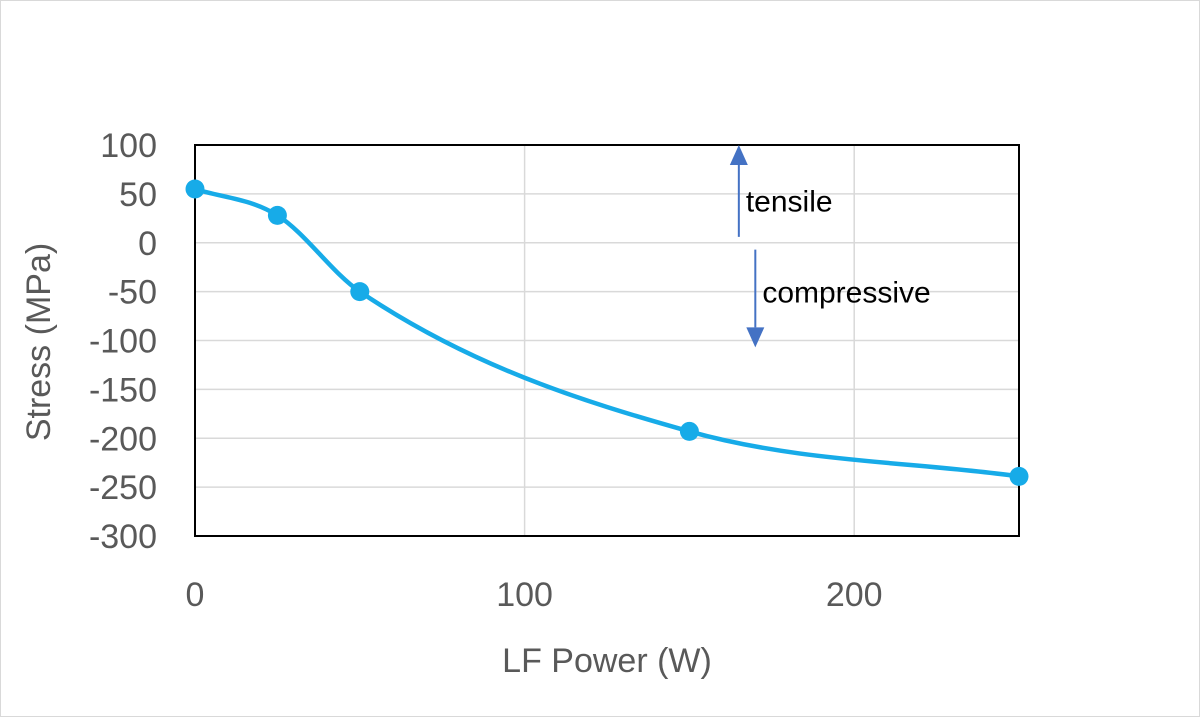 The height and width of the screenshot is (717, 1200). What do you see at coordinates (123, 488) in the screenshot?
I see `y-tick-label: -250` at bounding box center [123, 488].